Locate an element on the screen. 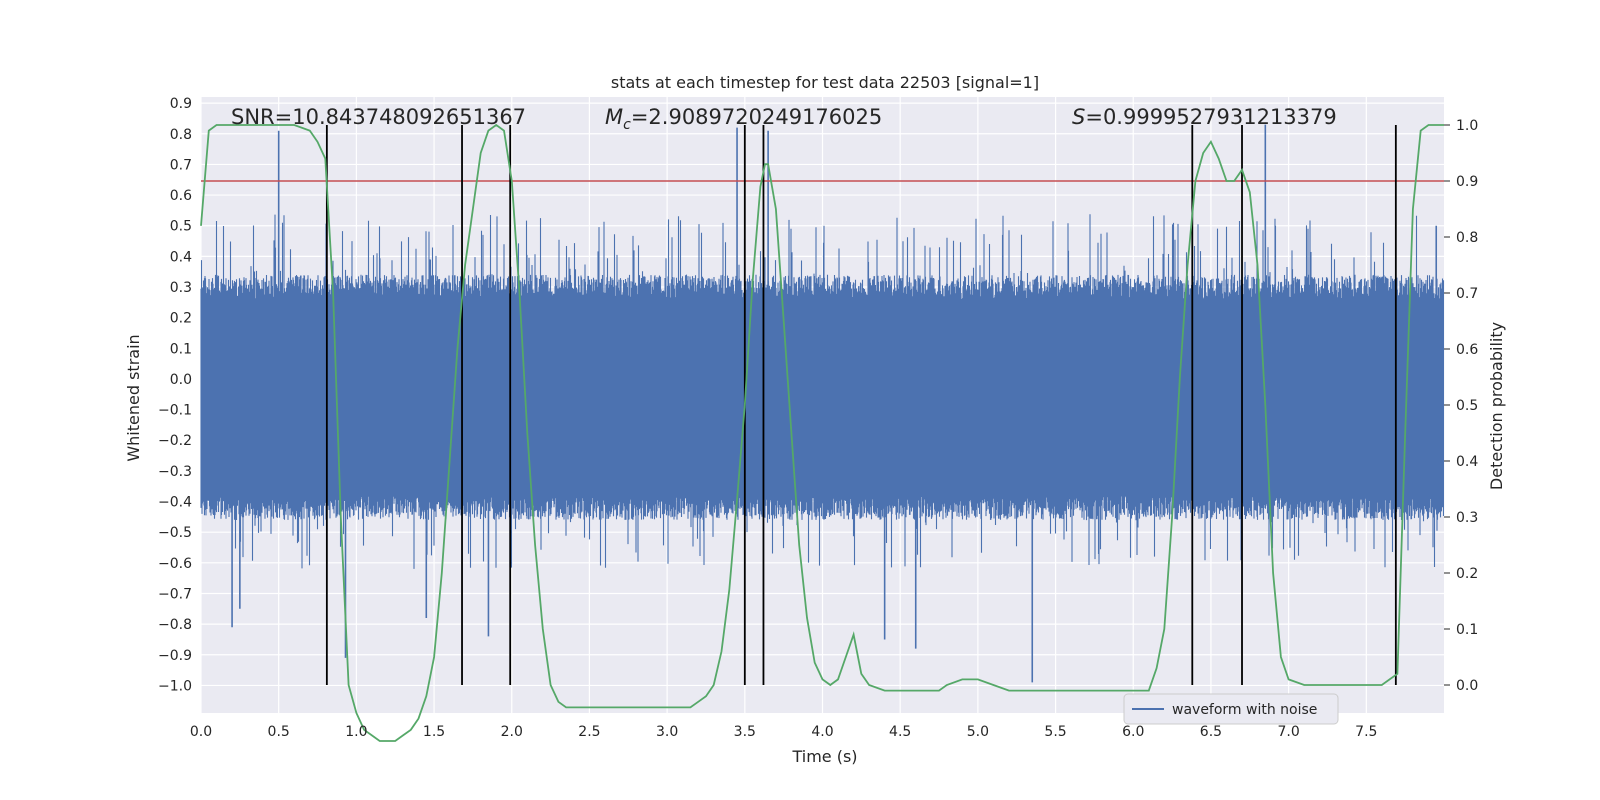 The image size is (1600, 800). x-tick-label: 0.0 is located at coordinates (201, 732).